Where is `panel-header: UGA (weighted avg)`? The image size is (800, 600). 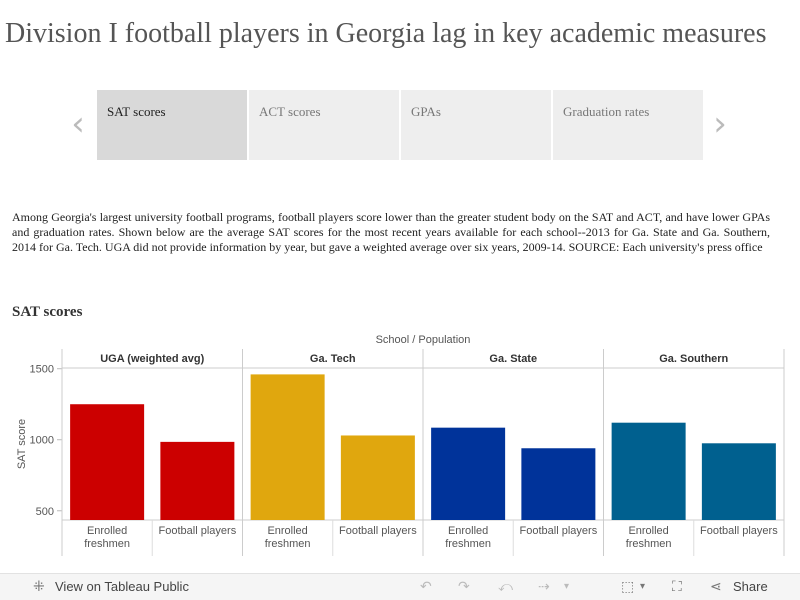
panel-header: UGA (weighted avg) is located at coordinates (152, 359).